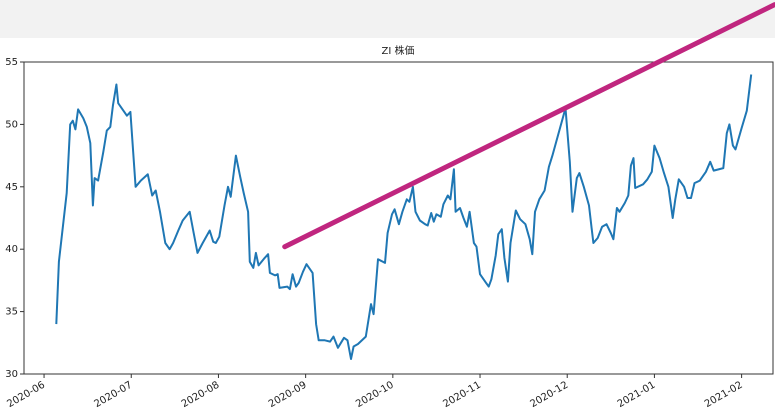 Image resolution: width=775 pixels, height=411 pixels. Describe the element at coordinates (375, 395) in the screenshot. I see `x-tick-label: 2020-10` at that location.